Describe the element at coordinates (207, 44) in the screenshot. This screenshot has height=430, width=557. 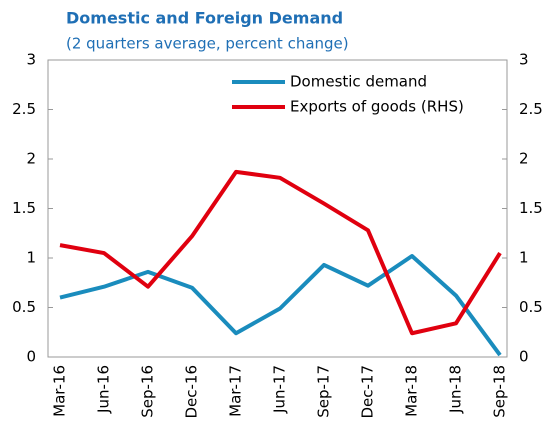
I see `chart-subtitle: (2 quarters average, percent change)` at that location.